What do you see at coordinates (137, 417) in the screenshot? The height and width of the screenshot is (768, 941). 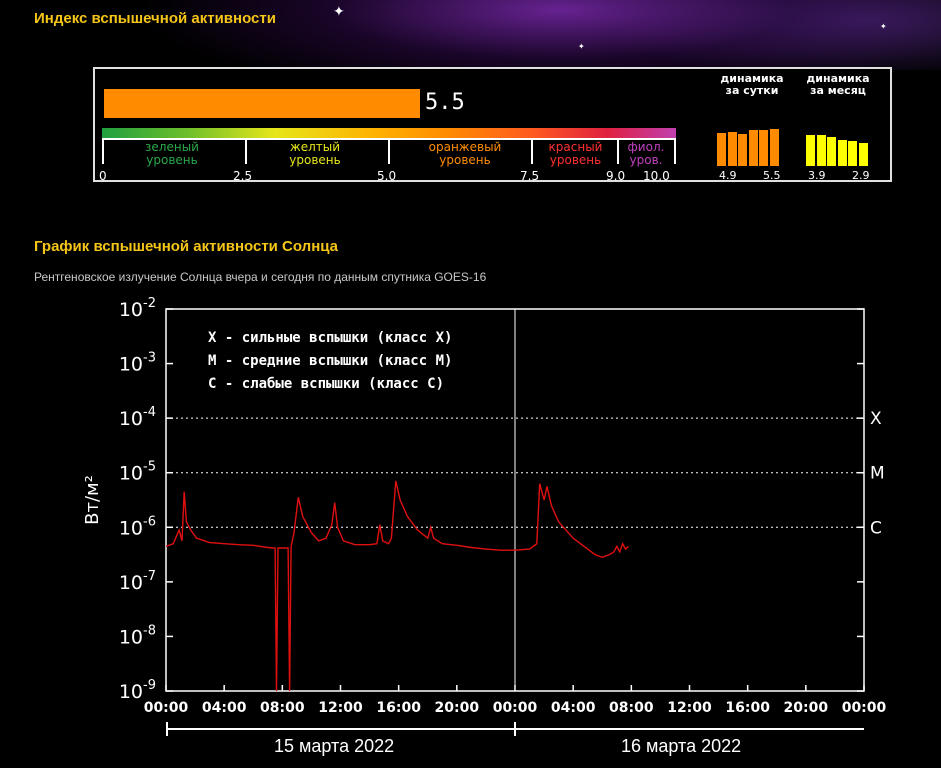 I see `y-tick-label: 10⁻⁴` at bounding box center [137, 417].